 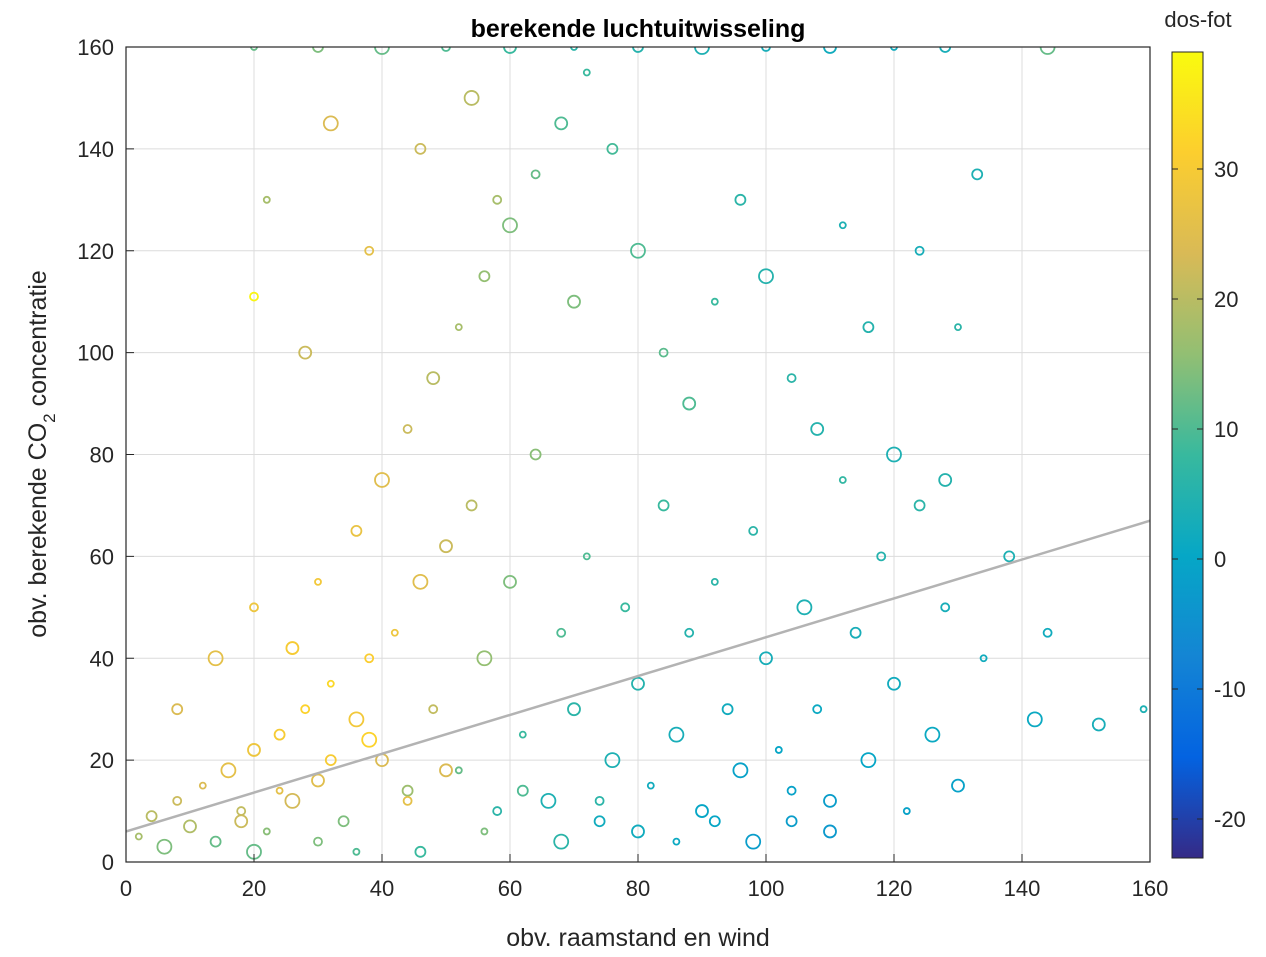 I want to click on colorbar-tick-label: 0, so click(x=1220, y=559).